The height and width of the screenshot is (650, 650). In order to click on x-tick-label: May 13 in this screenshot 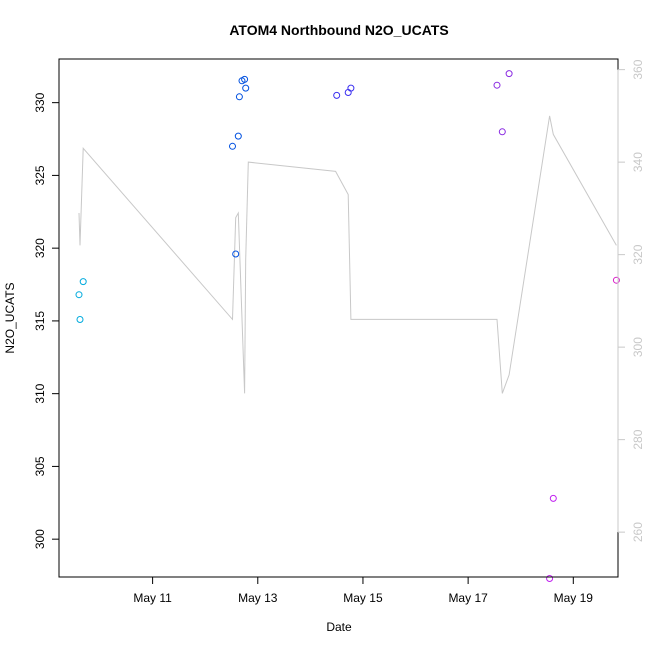, I will do `click(258, 598)`.